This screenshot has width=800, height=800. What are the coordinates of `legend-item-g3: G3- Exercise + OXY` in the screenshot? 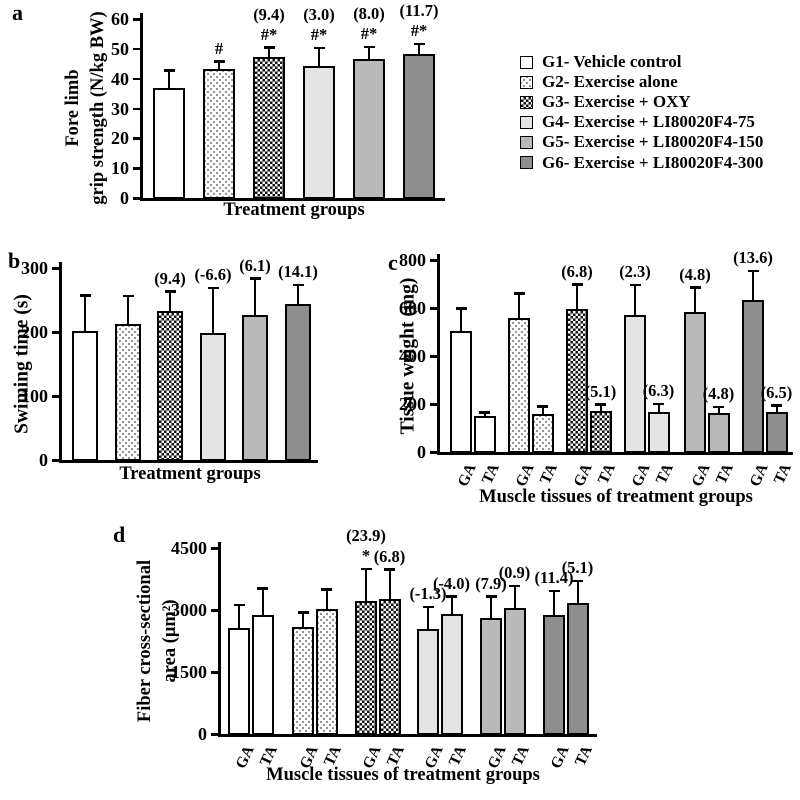 It's located at (605, 102).